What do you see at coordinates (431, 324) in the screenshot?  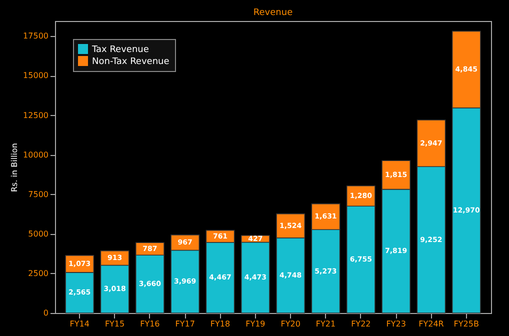 I see `x-tick-label: FY24R` at bounding box center [431, 324].